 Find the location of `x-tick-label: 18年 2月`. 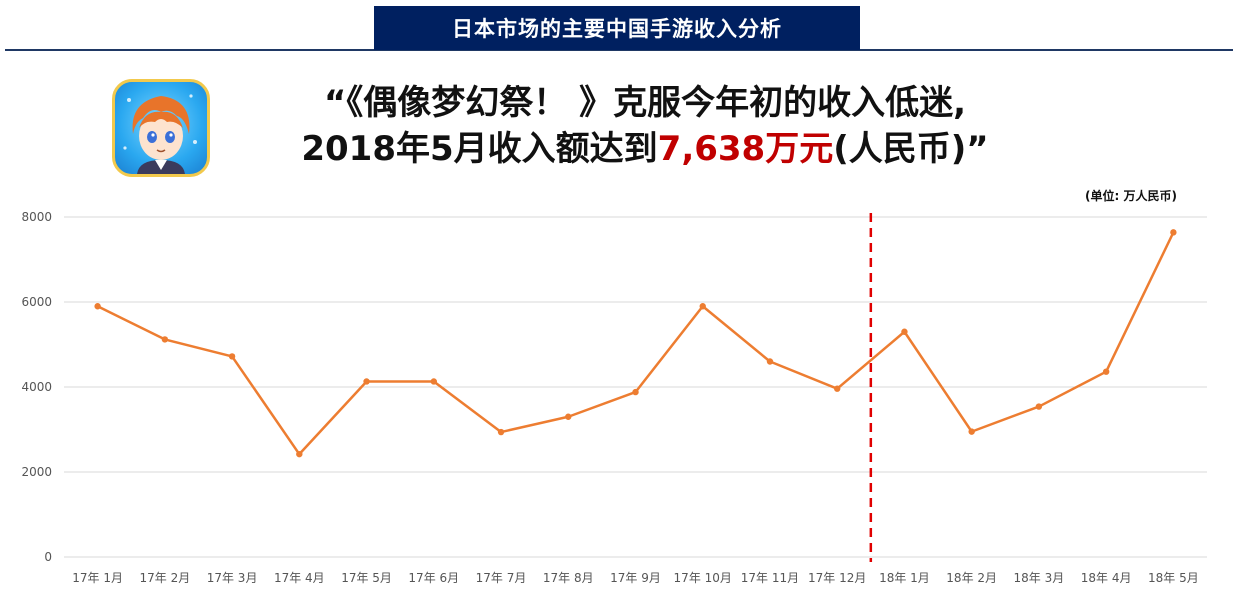

x-tick-label: 18年 2月 is located at coordinates (971, 578).